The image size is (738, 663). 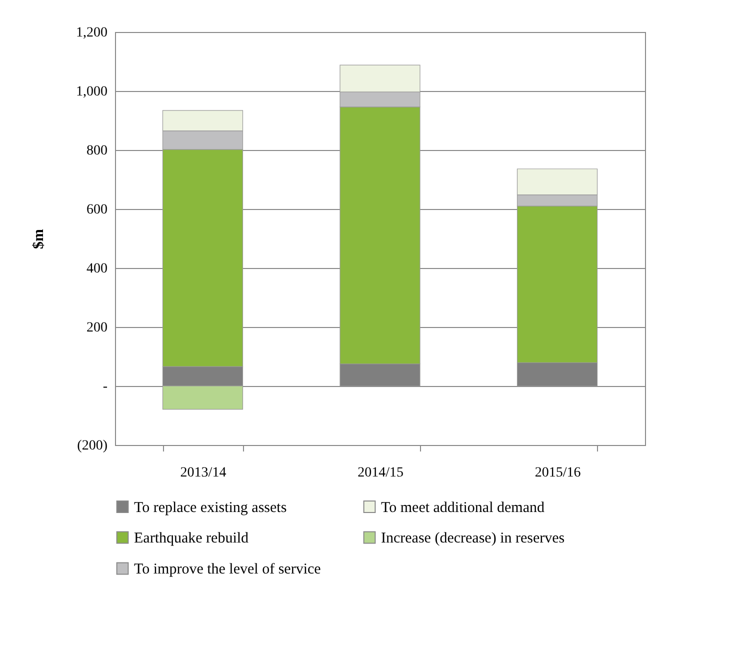 What do you see at coordinates (463, 508) in the screenshot?
I see `legend-label: To meet additional demand` at bounding box center [463, 508].